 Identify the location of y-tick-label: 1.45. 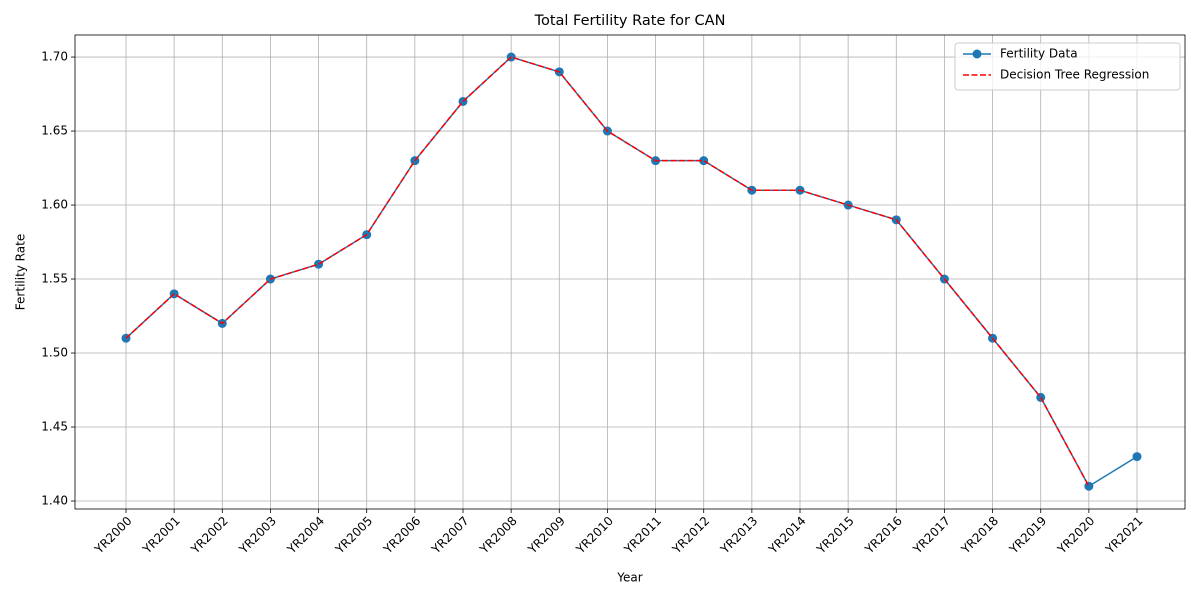
(54, 427).